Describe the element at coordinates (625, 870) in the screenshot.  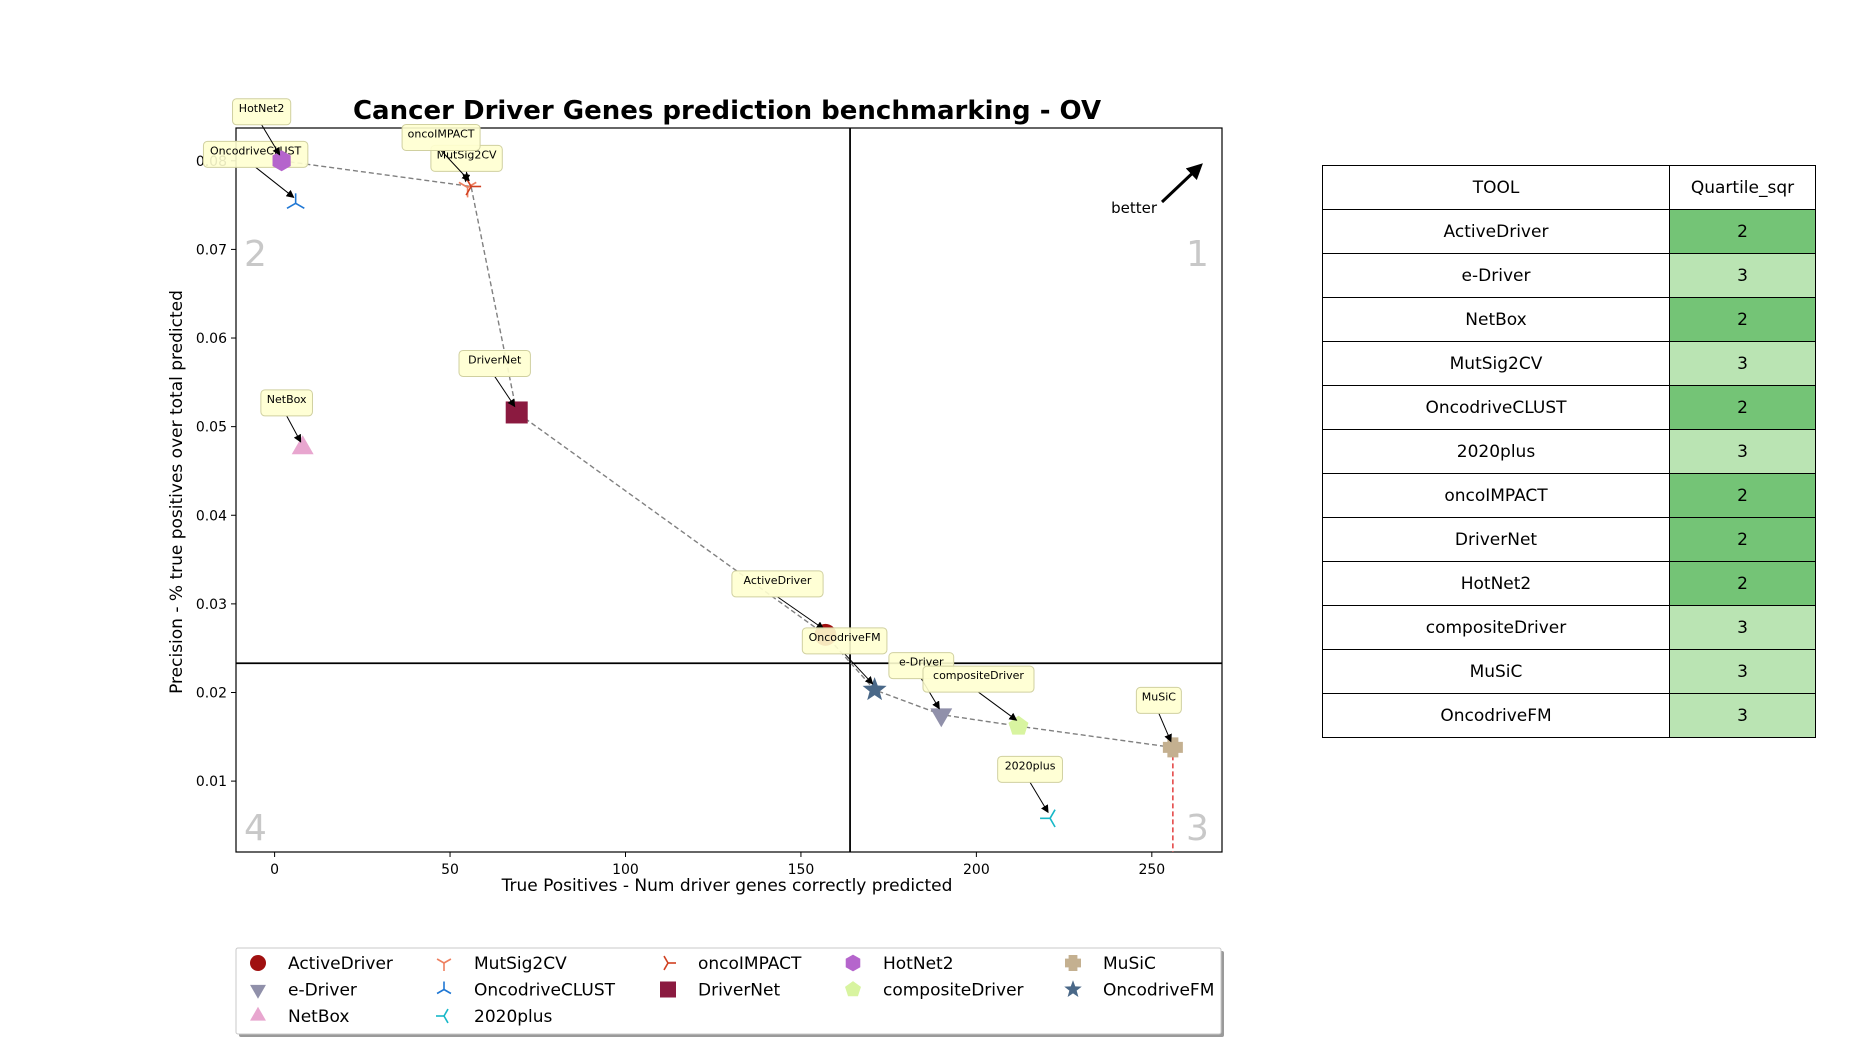
I see `x-tick-label: 100` at that location.